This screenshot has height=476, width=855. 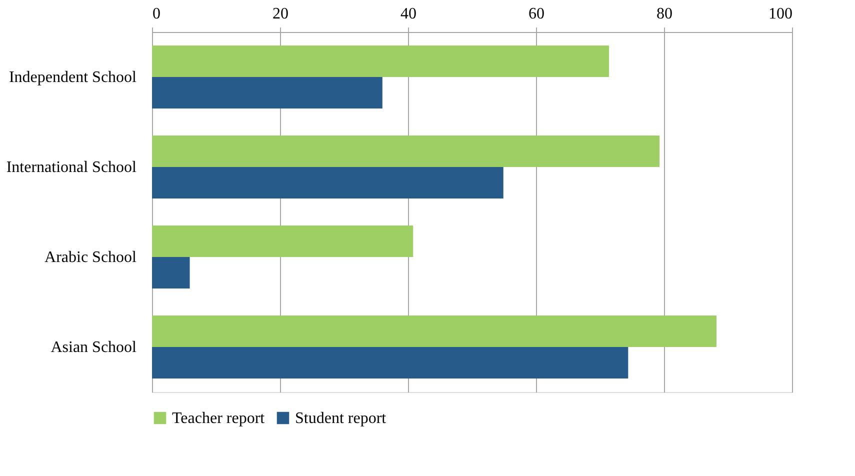 I want to click on x-tick-label: 100, so click(x=780, y=14).